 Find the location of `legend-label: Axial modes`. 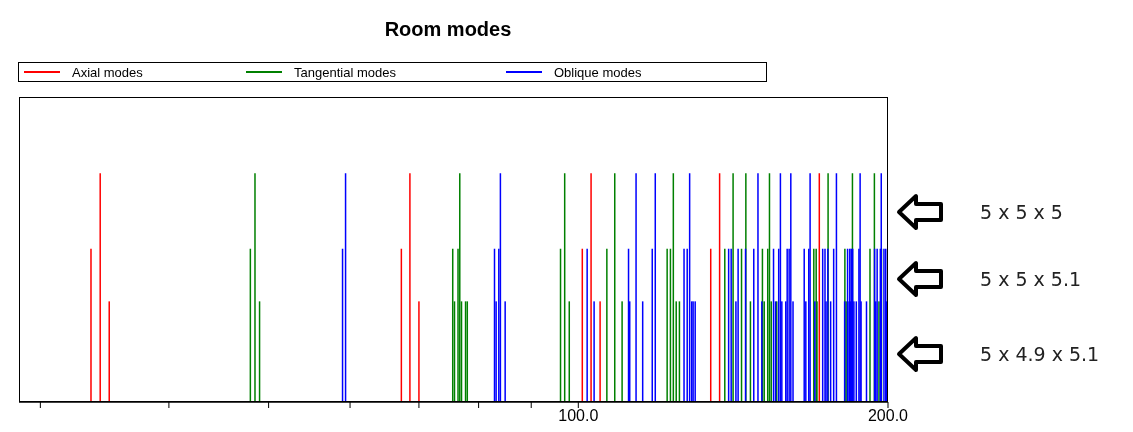

legend-label: Axial modes is located at coordinates (107, 72).